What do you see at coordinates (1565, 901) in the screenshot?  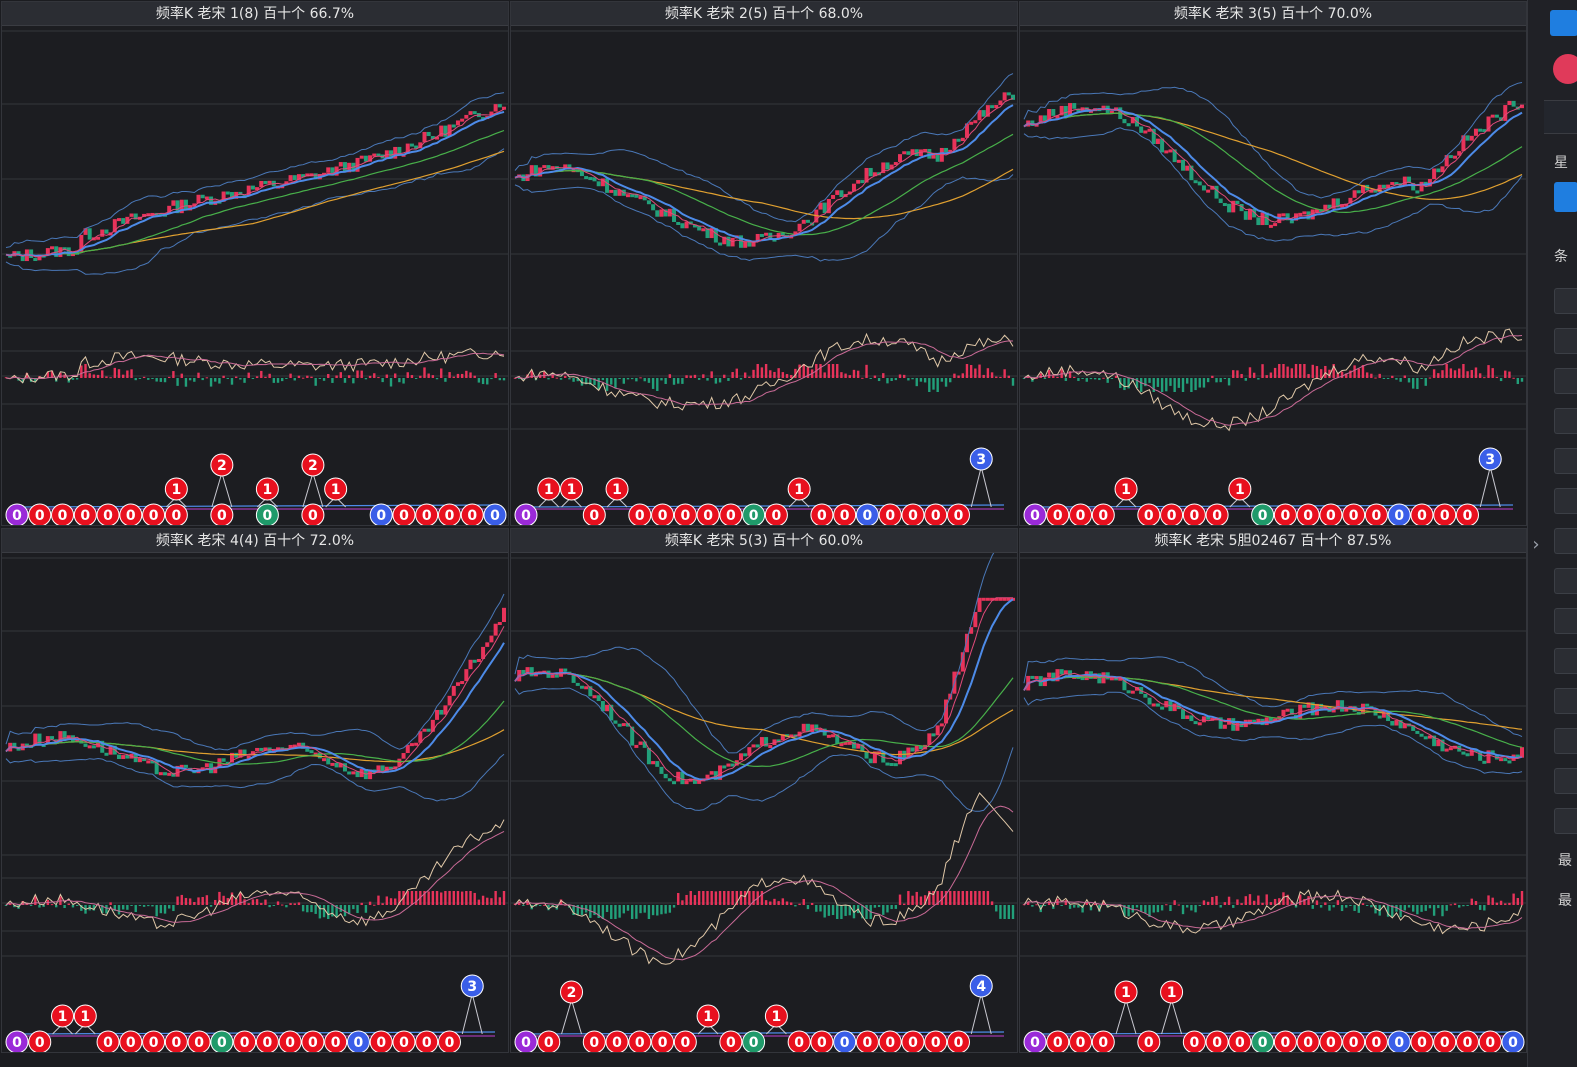 I see `sidebar-label-max-2: 最` at bounding box center [1565, 901].